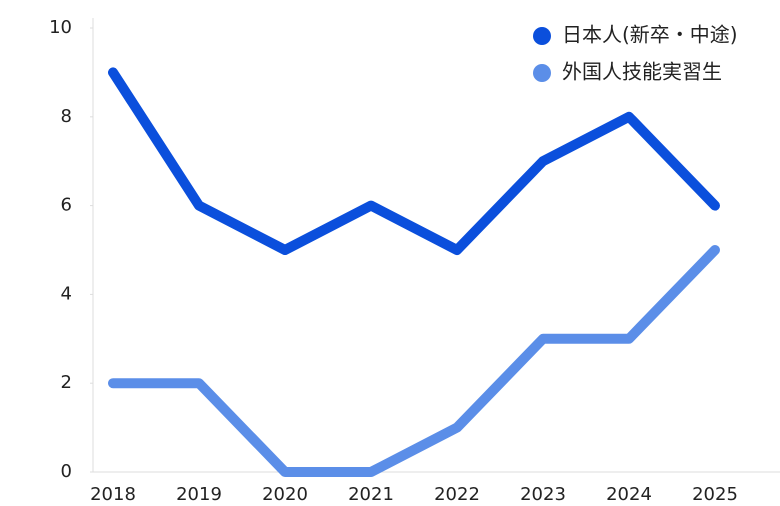 This screenshot has width=780, height=506. I want to click on x-tick-label: 2021, so click(371, 494).